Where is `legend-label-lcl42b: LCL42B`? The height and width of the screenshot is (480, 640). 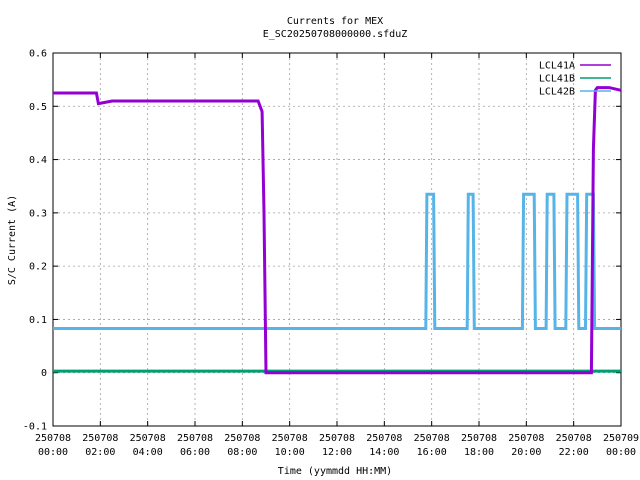
legend-label-lcl42b: LCL42B is located at coordinates (557, 92).